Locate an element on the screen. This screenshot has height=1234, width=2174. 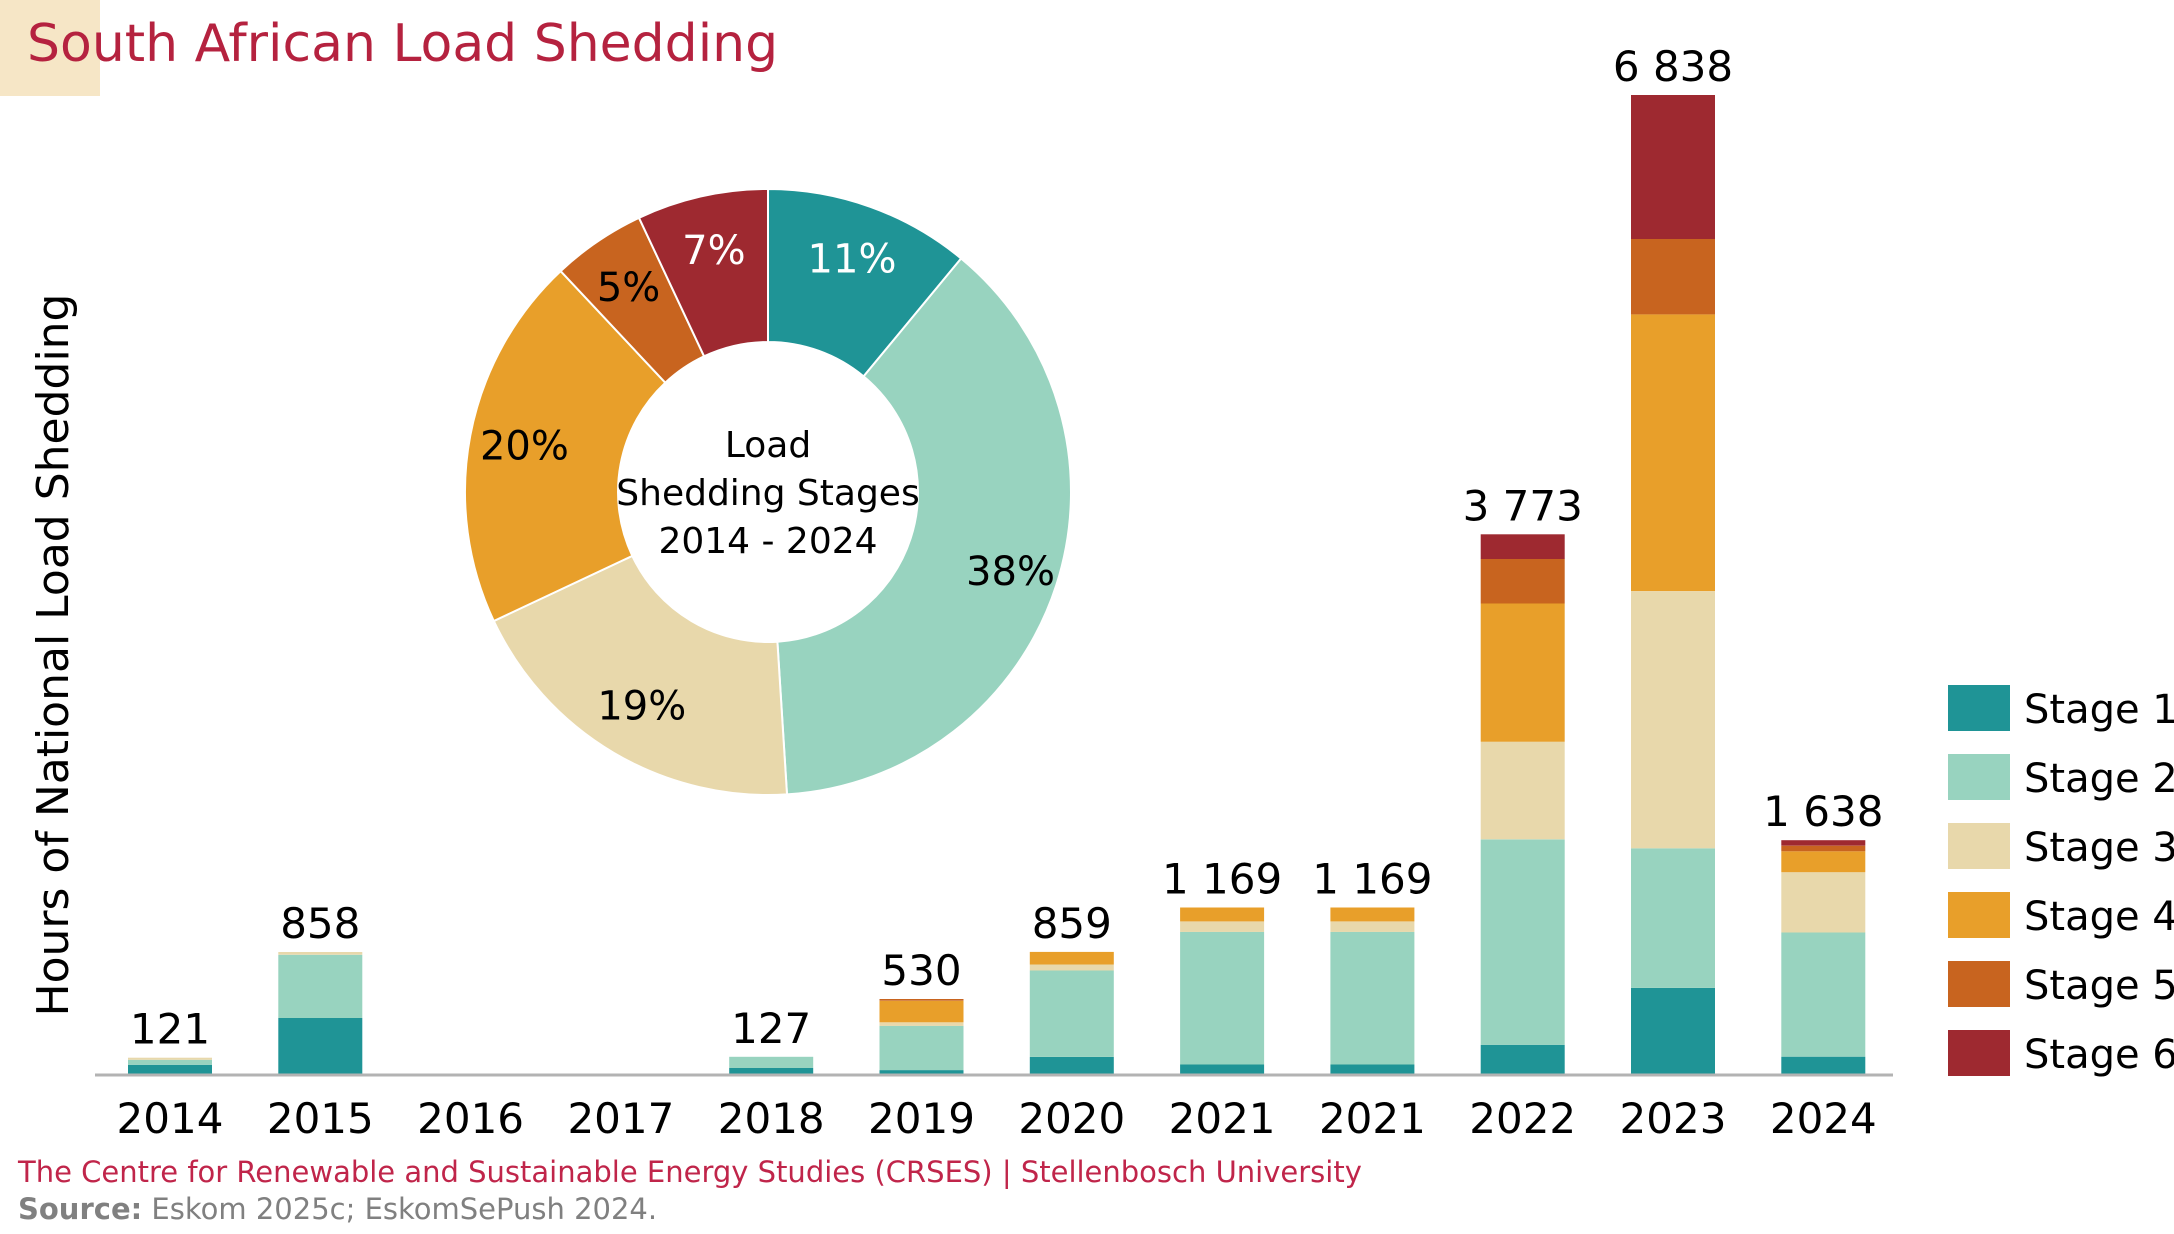
x-tick-label: 2021 is located at coordinates (1222, 1118).